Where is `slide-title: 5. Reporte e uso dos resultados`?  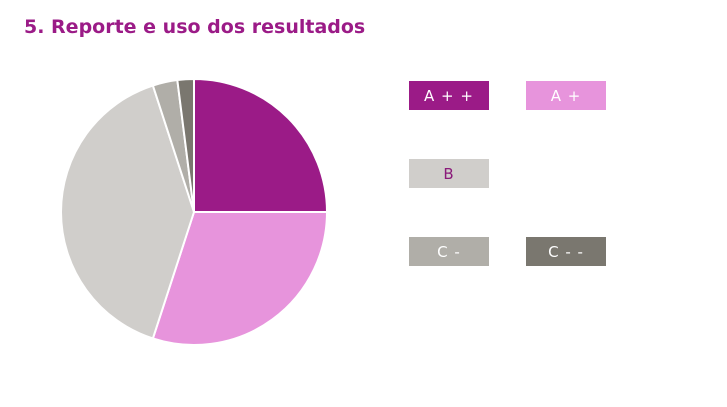
slide-title: 5. Reporte e uso dos resultados is located at coordinates (195, 27).